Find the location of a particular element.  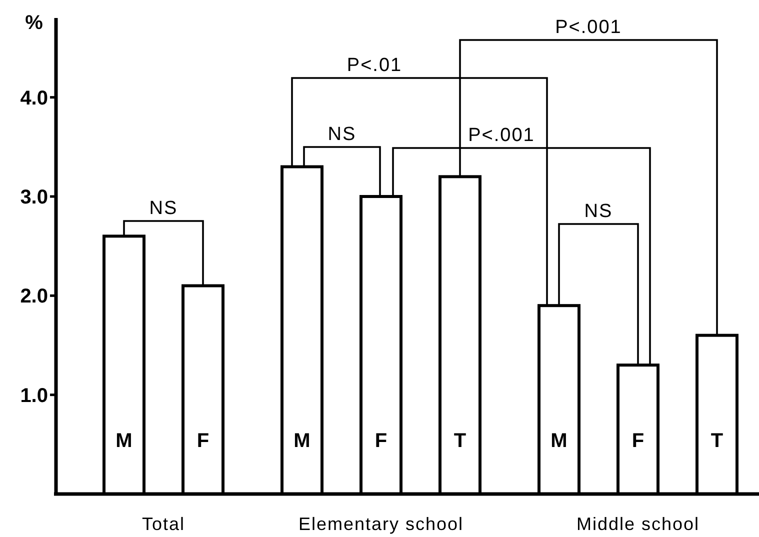

text: Elementary school is located at coordinates (381, 524).